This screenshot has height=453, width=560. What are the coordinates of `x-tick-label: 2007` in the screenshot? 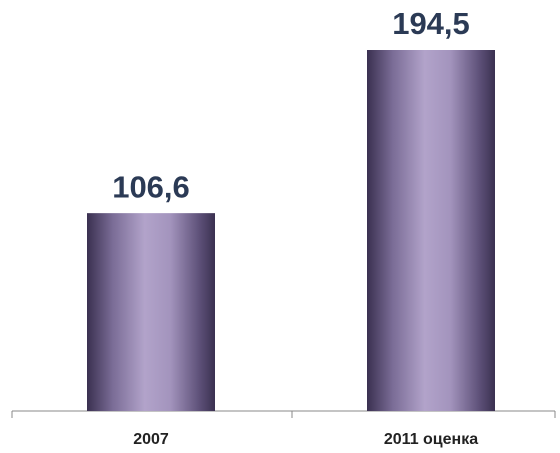 It's located at (151, 439).